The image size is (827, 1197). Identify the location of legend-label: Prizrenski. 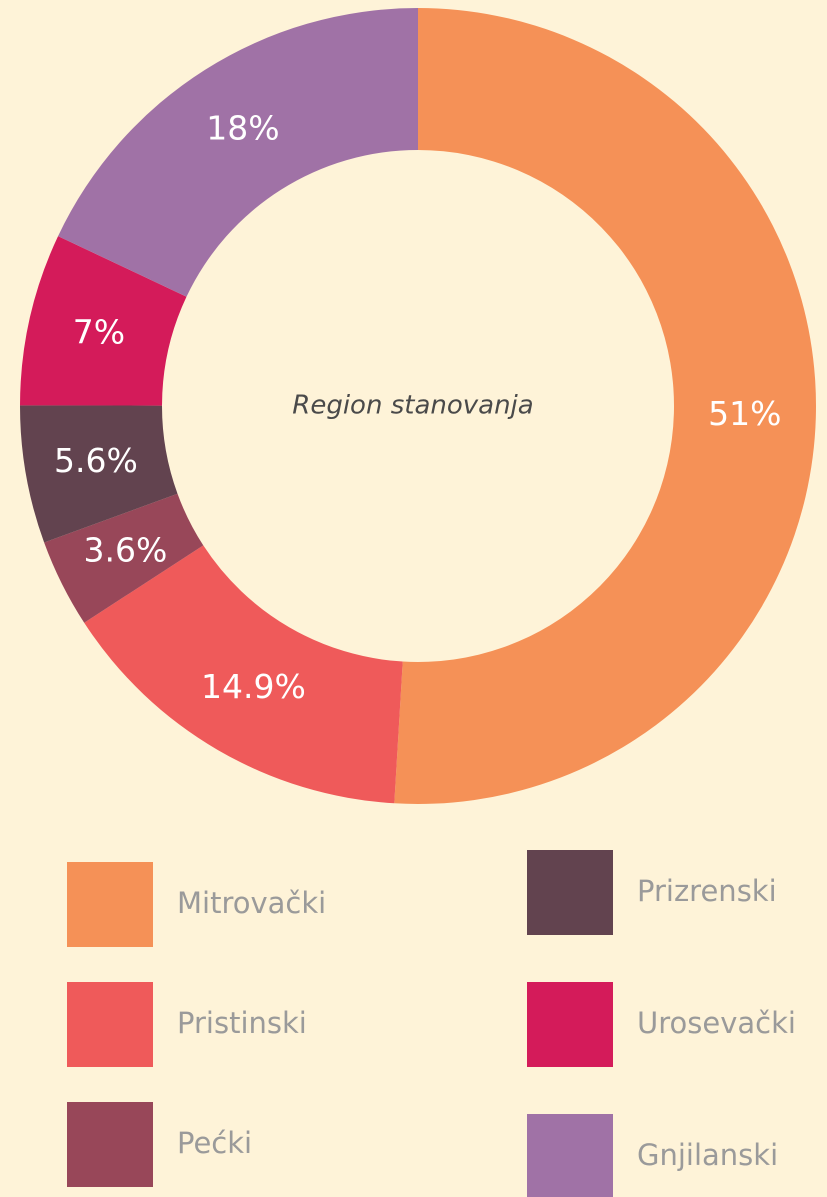
(707, 891).